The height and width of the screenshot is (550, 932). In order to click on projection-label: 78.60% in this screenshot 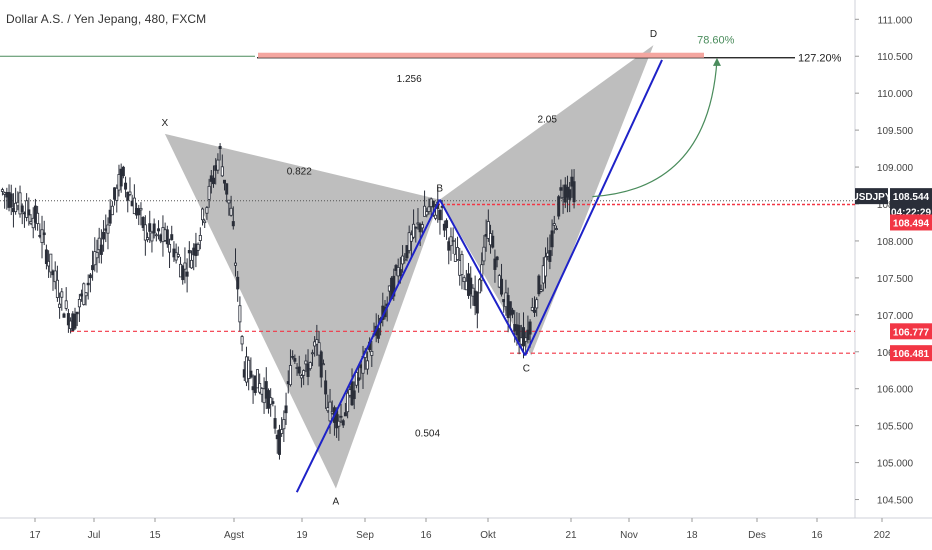, I will do `click(716, 40)`.